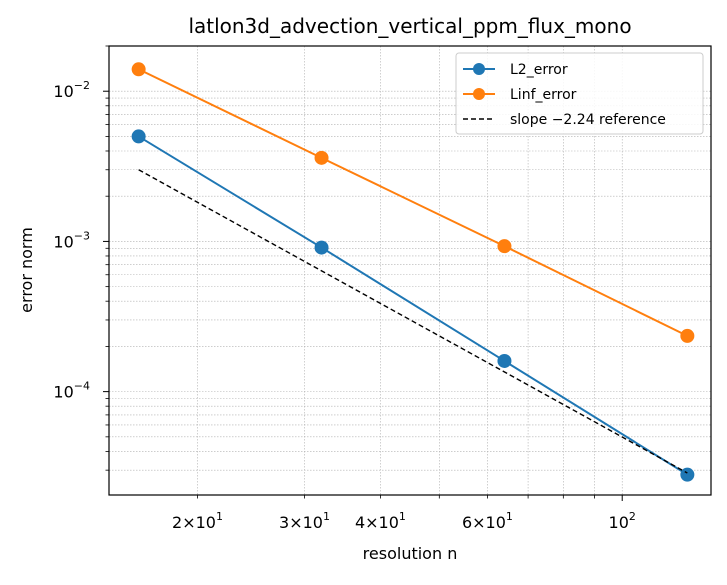  What do you see at coordinates (71, 240) in the screenshot?
I see `y-tick-label: 10⁻³` at bounding box center [71, 240].